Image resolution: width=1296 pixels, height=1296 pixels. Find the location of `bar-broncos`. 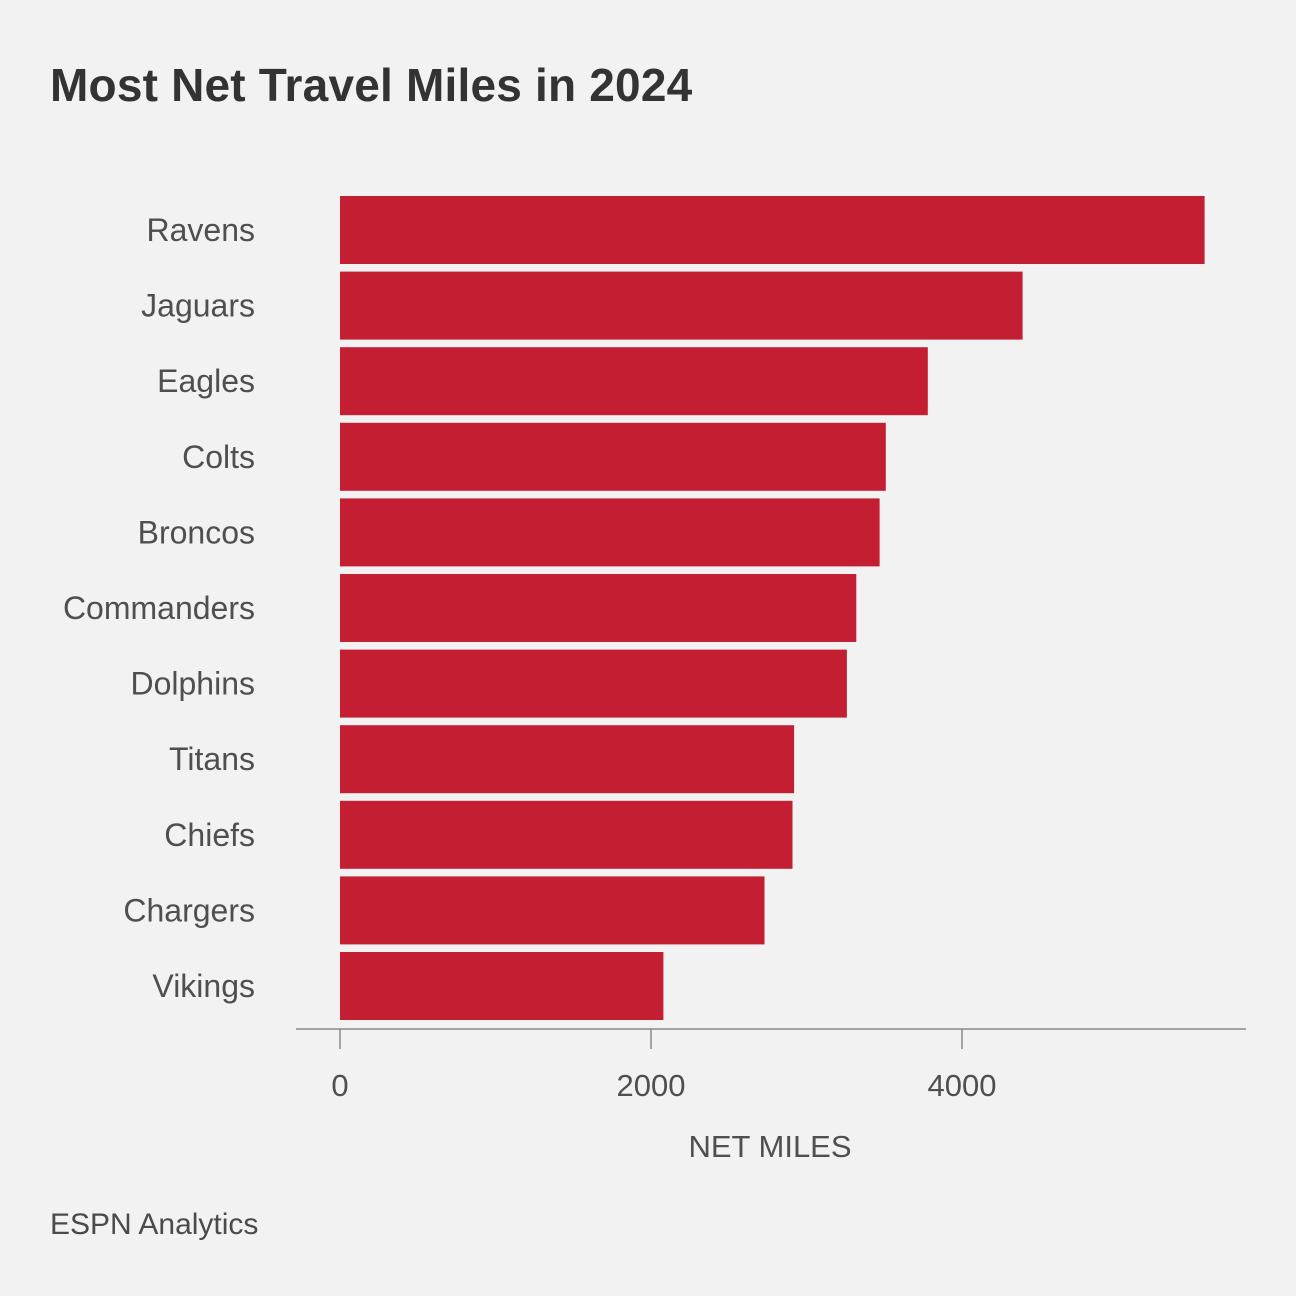

bar-broncos is located at coordinates (610, 532).